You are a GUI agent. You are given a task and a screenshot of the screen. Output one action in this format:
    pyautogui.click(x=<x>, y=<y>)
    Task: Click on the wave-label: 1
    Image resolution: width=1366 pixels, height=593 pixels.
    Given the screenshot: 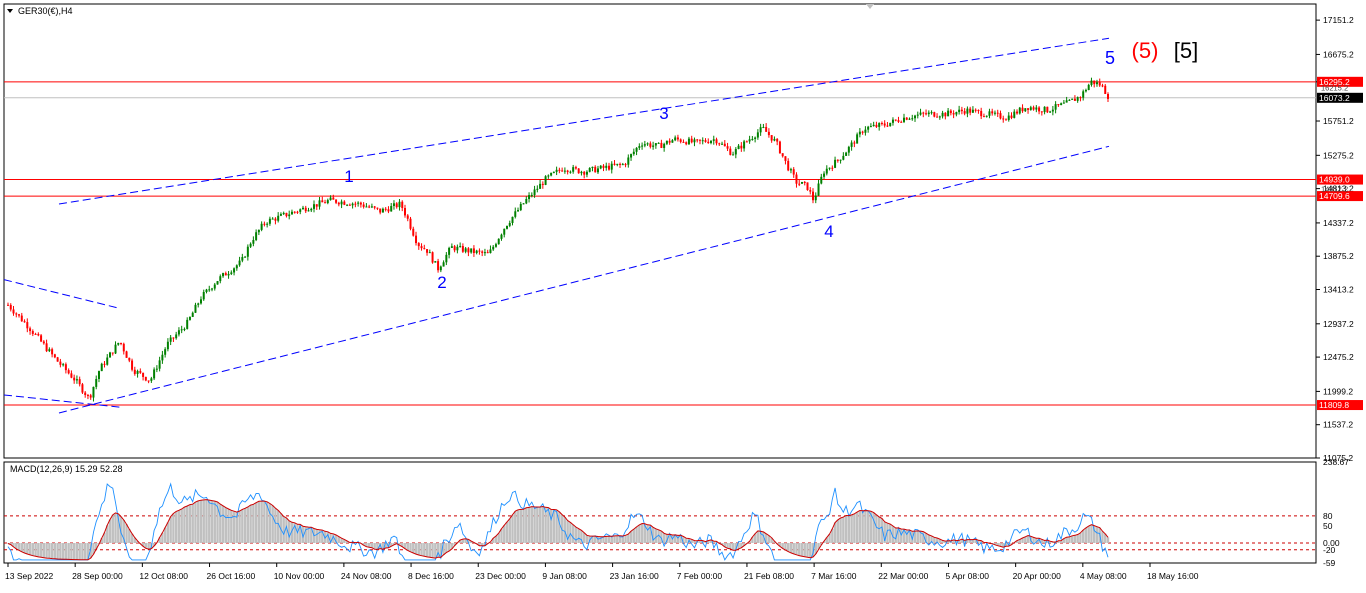 What is the action you would take?
    pyautogui.click(x=348, y=176)
    